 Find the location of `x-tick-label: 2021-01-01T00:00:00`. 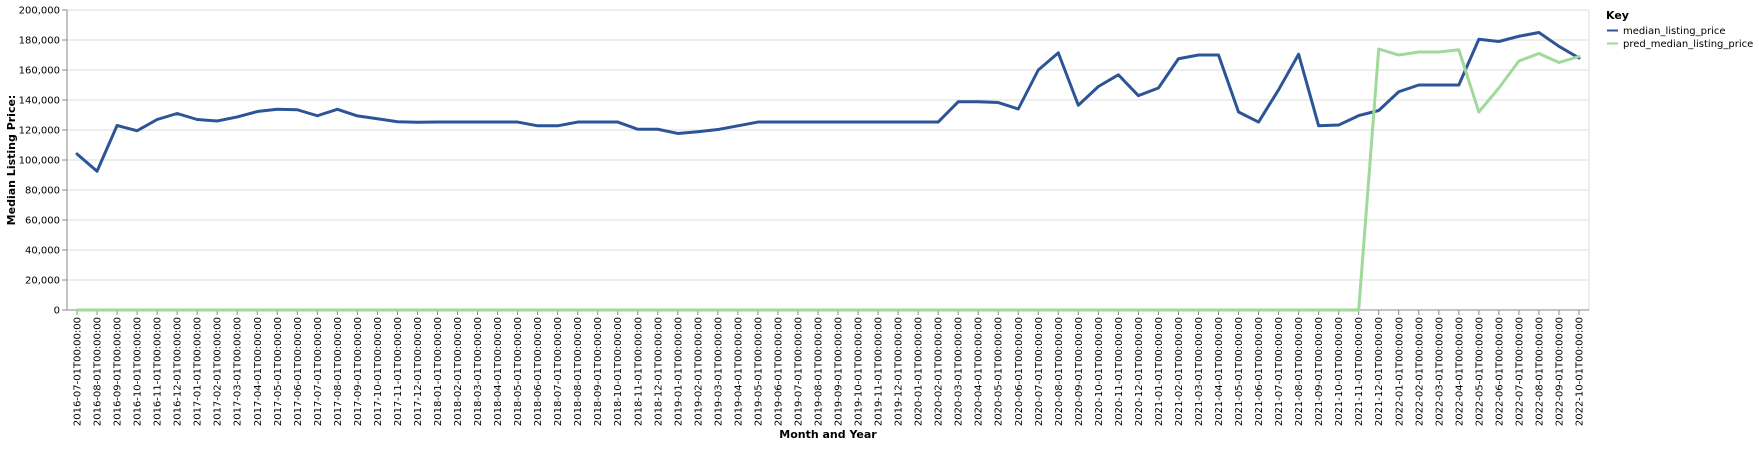

x-tick-label: 2021-01-01T00:00:00 is located at coordinates (1159, 371).